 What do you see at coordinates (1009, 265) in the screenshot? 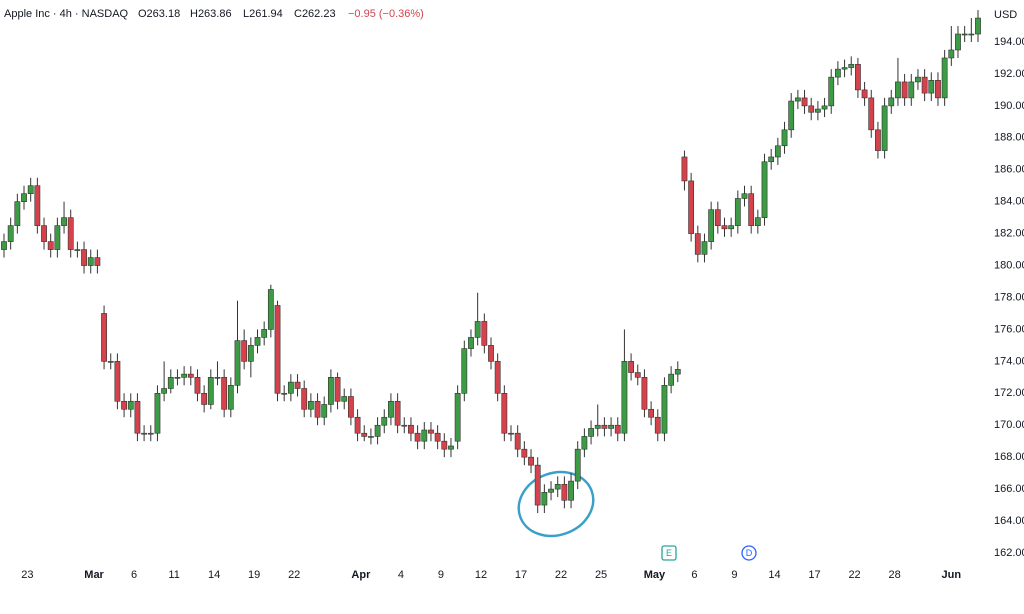
I see `y-tick-label: 180.00` at bounding box center [1009, 265].